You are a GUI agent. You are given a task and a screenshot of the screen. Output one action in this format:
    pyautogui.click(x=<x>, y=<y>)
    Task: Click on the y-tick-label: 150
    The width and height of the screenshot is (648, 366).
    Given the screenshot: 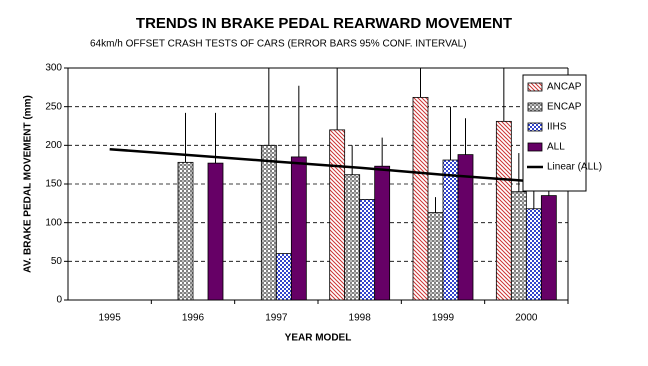 What is the action you would take?
    pyautogui.click(x=53, y=184)
    